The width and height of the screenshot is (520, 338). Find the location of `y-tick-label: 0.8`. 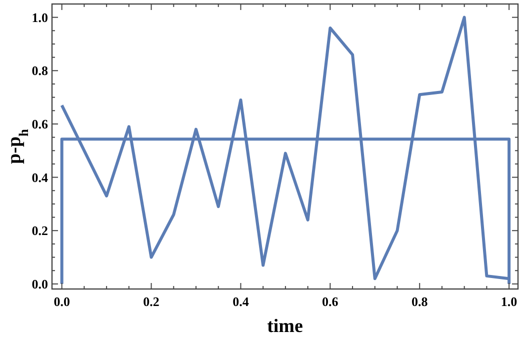

y-tick-label: 0.8 is located at coordinates (40, 70).